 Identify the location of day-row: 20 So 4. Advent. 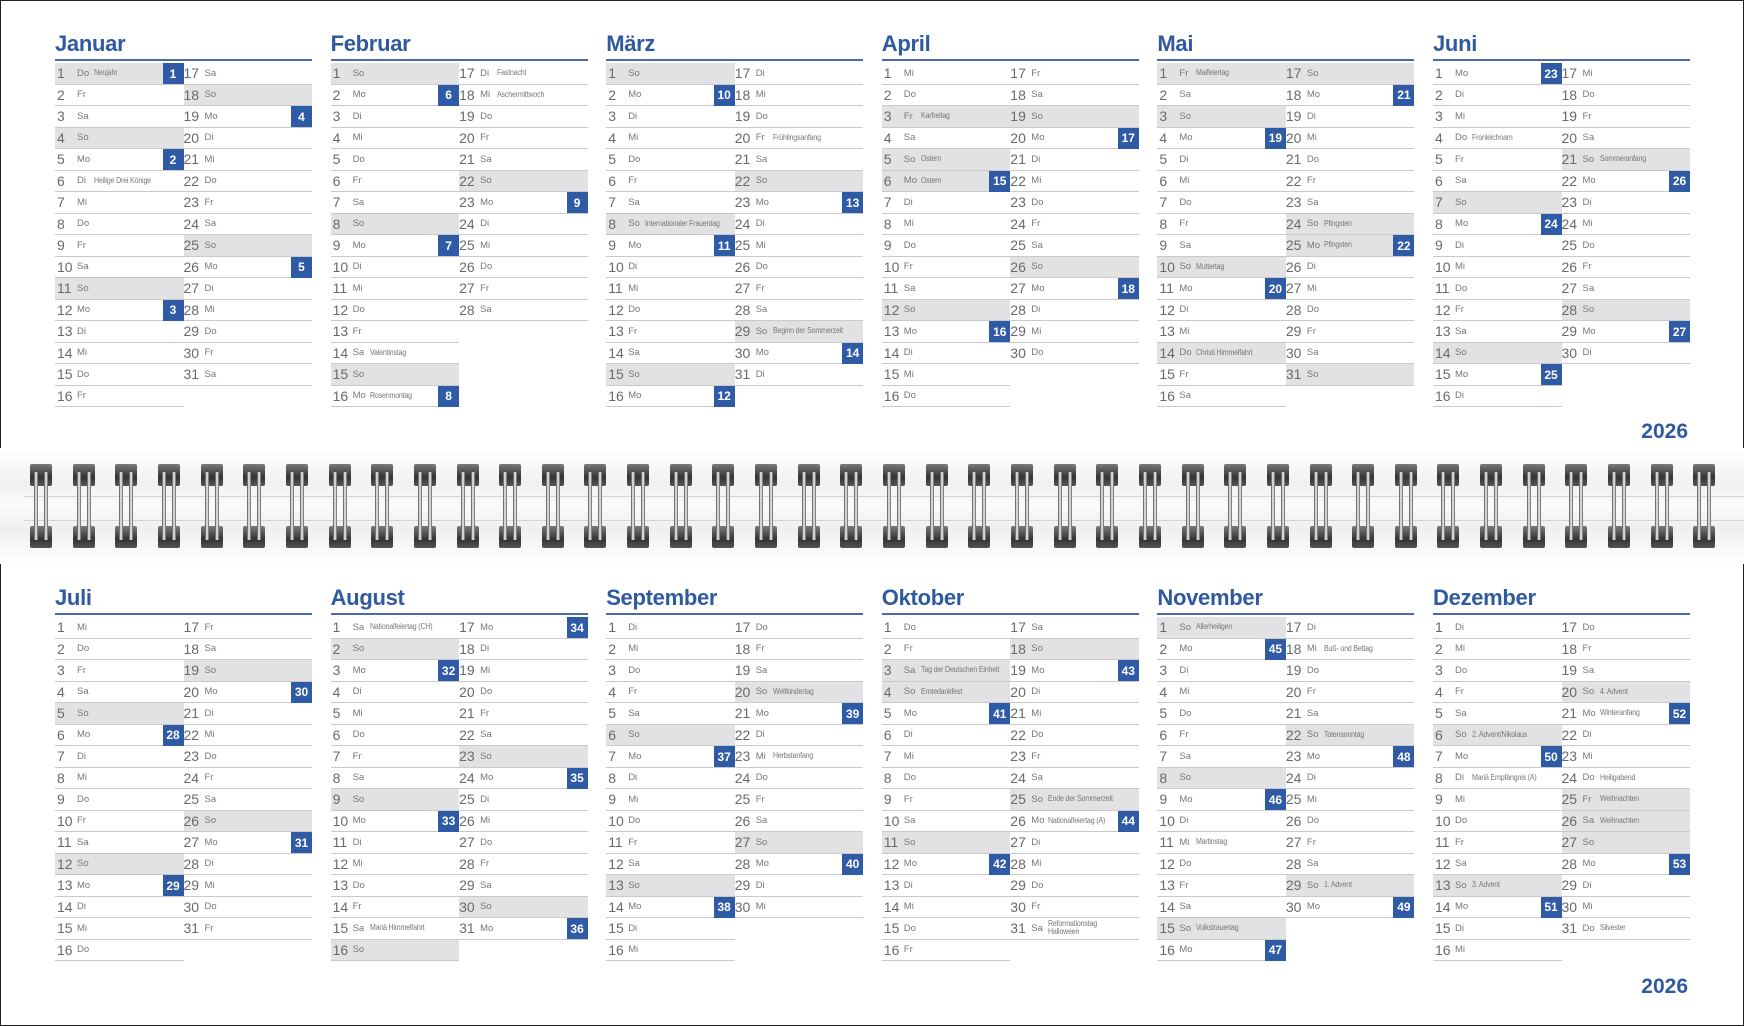
(1625, 692).